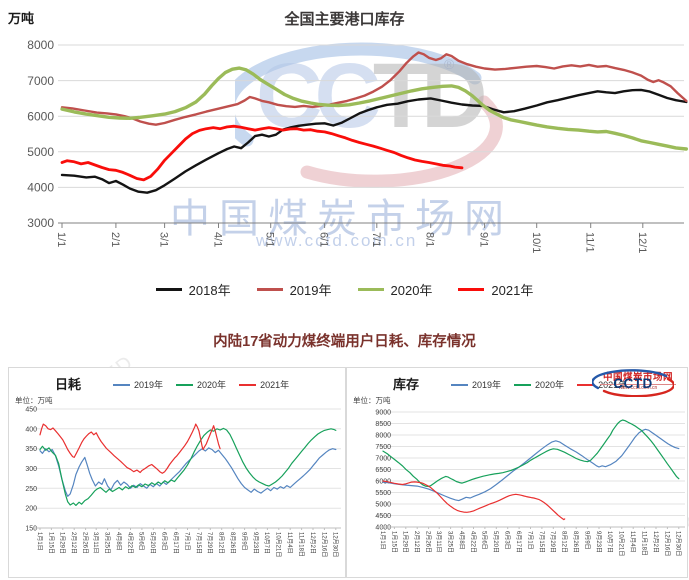  Describe the element at coordinates (621, 543) in the screenshot. I see `svg-text: 10月21日` at that location.